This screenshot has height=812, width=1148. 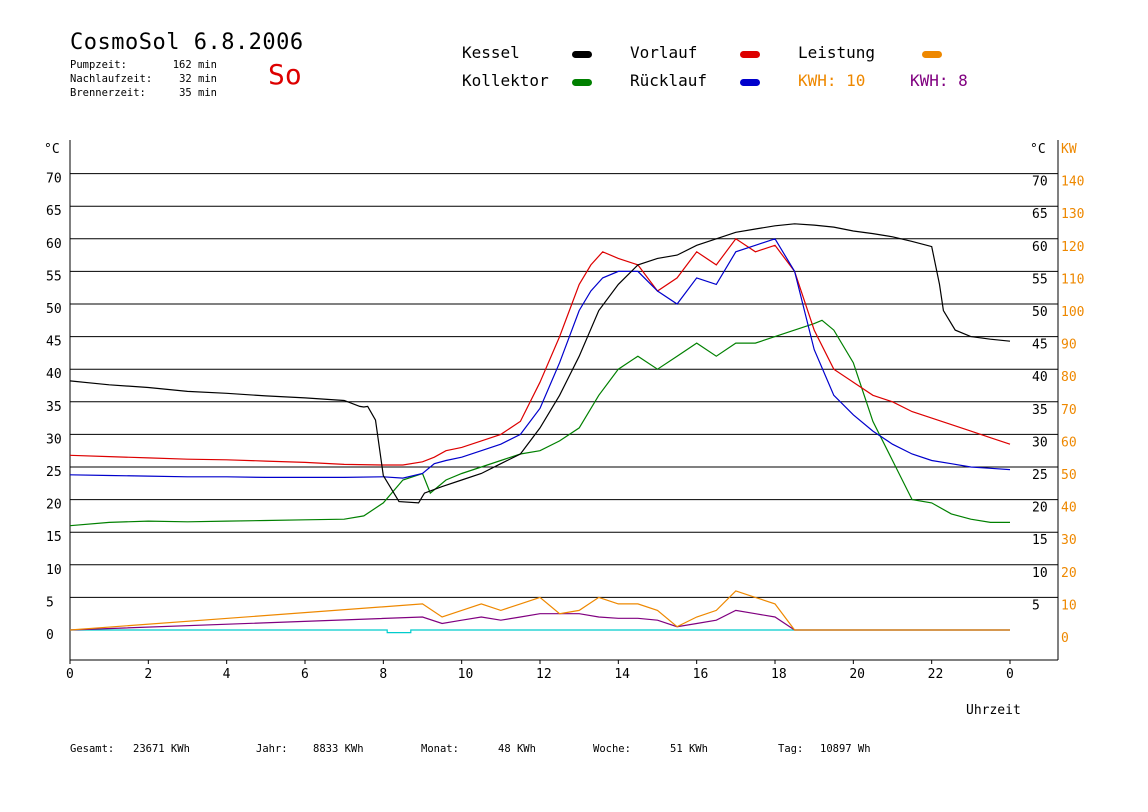 I want to click on y-tick-kw: 100, so click(x=1072, y=312).